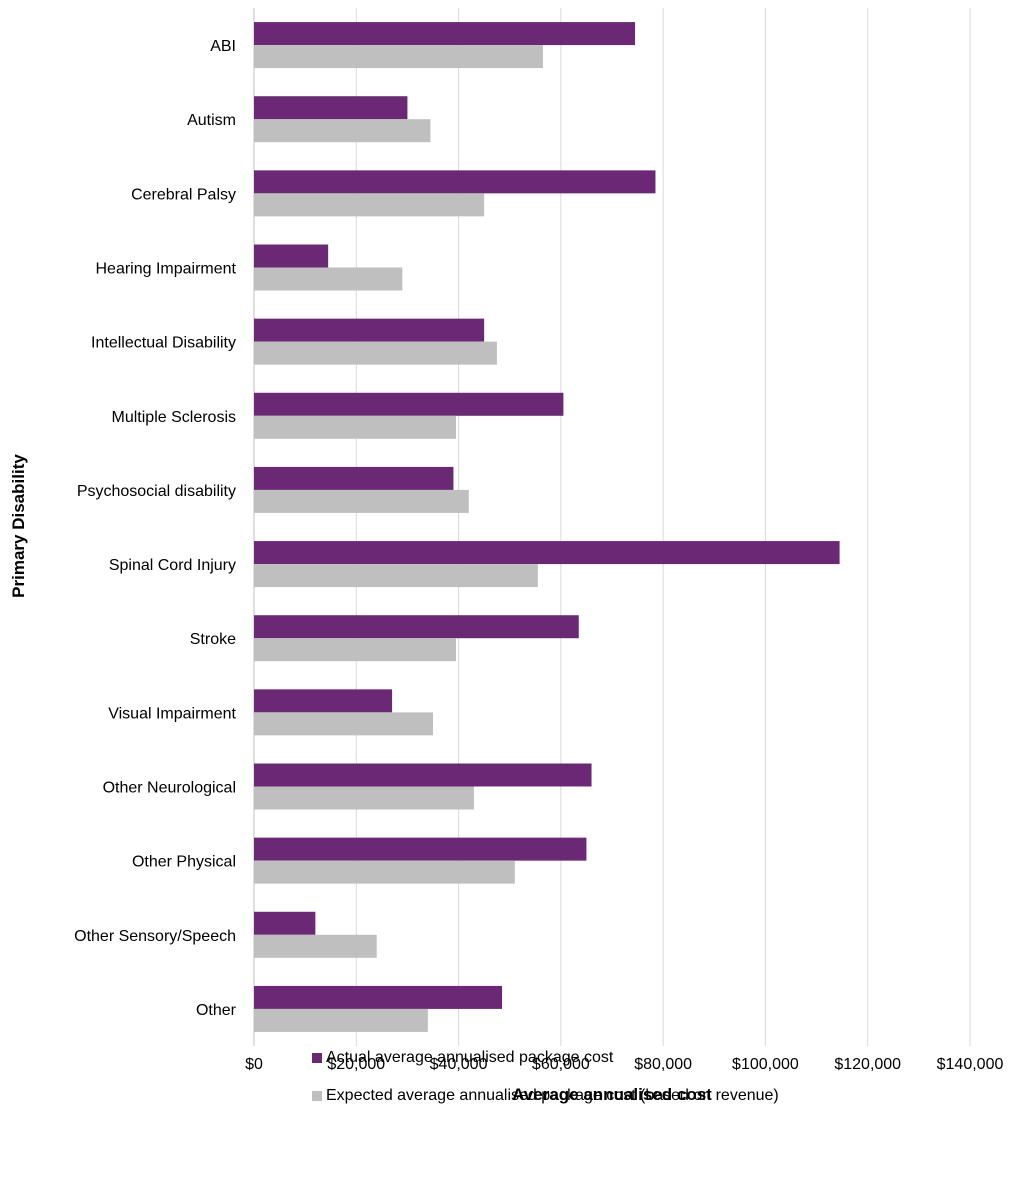 This screenshot has height=1201, width=1014. I want to click on category-label: Stroke, so click(213, 639).